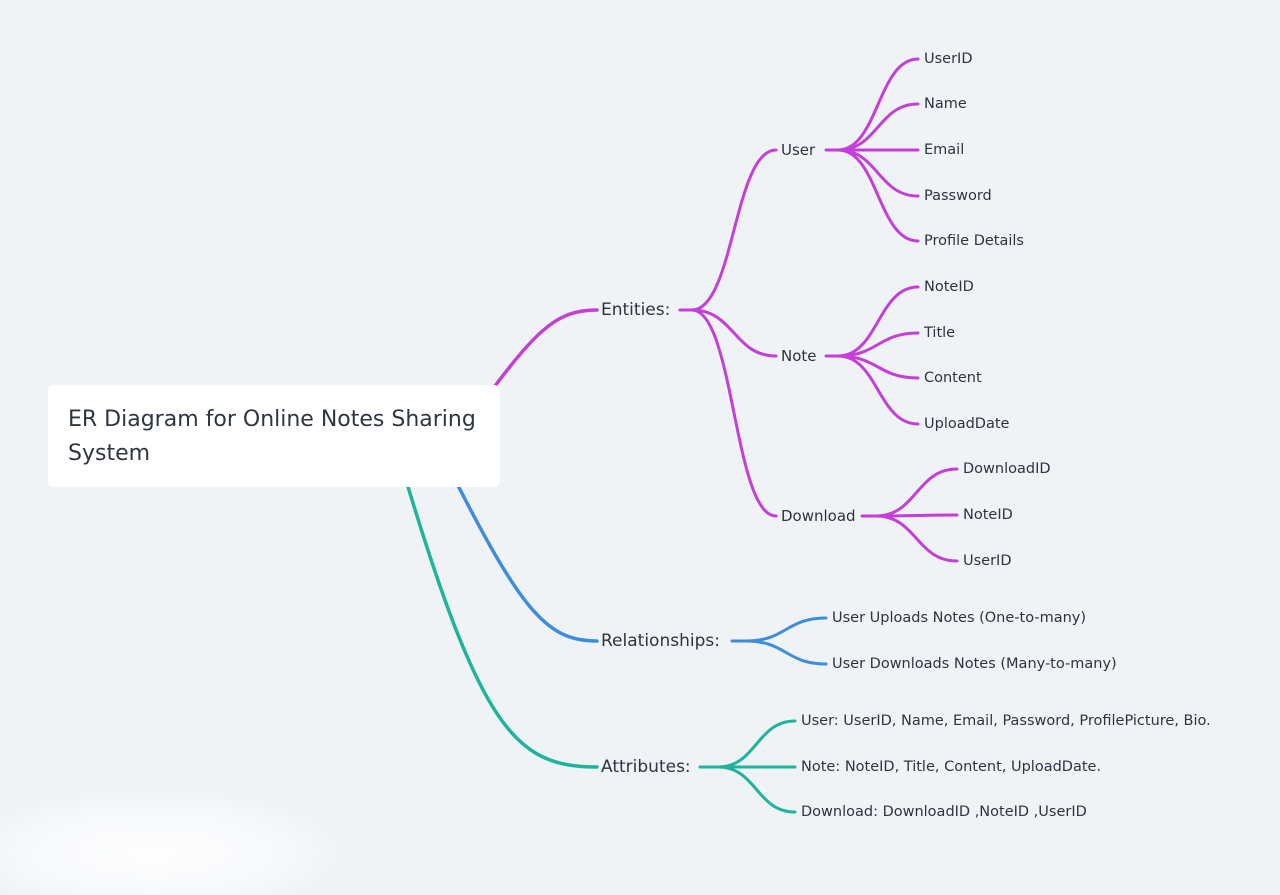 Image resolution: width=1280 pixels, height=895 pixels. I want to click on edge-entities-download, so click(734, 413).